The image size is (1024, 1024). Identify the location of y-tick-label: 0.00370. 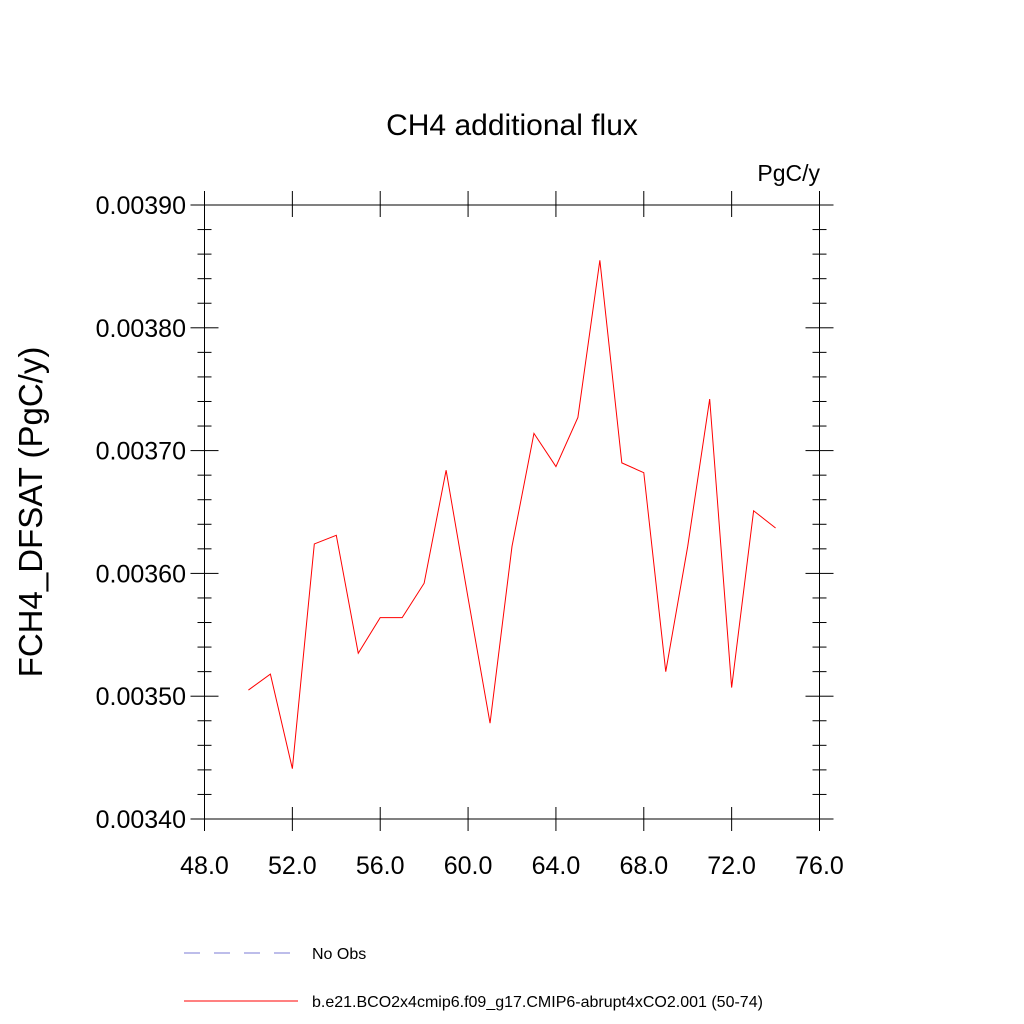
(141, 452).